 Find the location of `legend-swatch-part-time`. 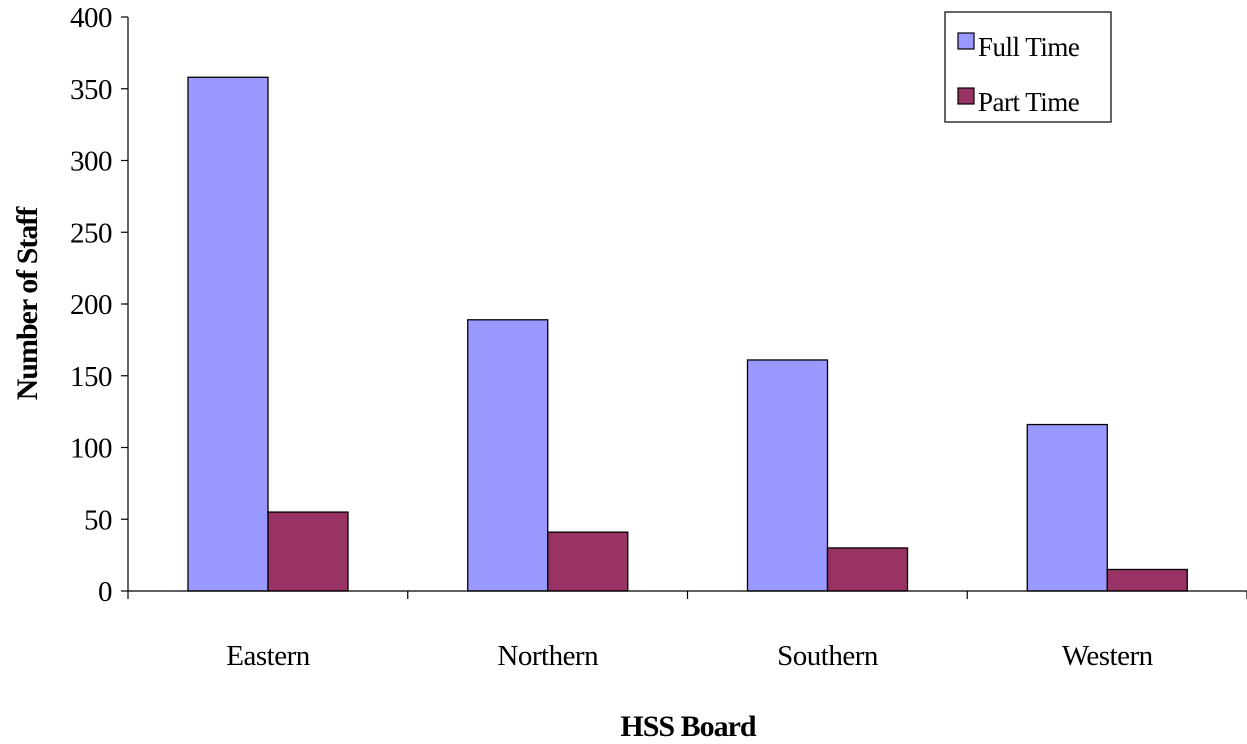

legend-swatch-part-time is located at coordinates (966, 96).